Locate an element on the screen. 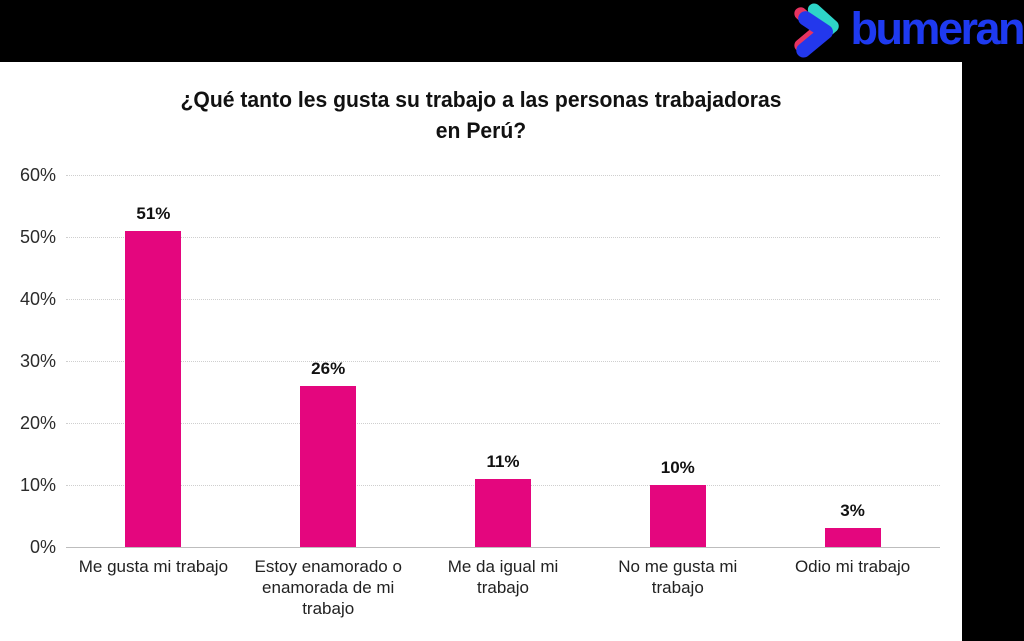 The width and height of the screenshot is (1024, 641). bar-value-label: 3% is located at coordinates (852, 510).